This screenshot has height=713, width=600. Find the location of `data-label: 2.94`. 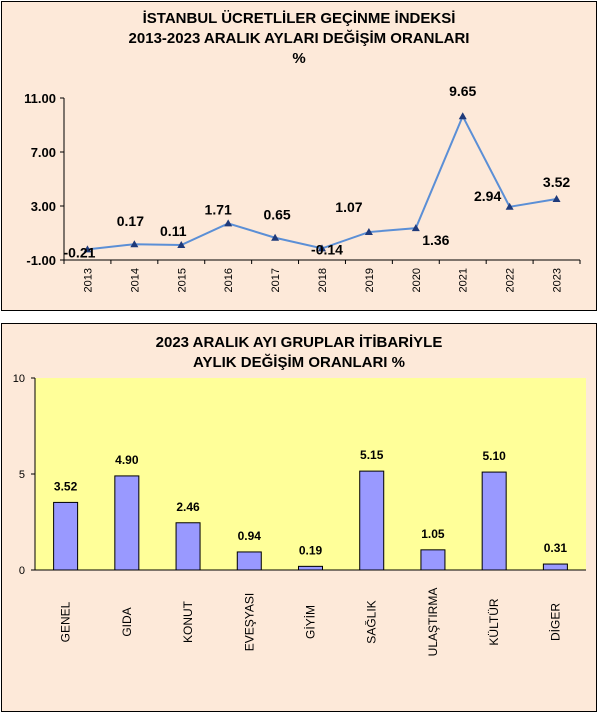

data-label: 2.94 is located at coordinates (487, 196).